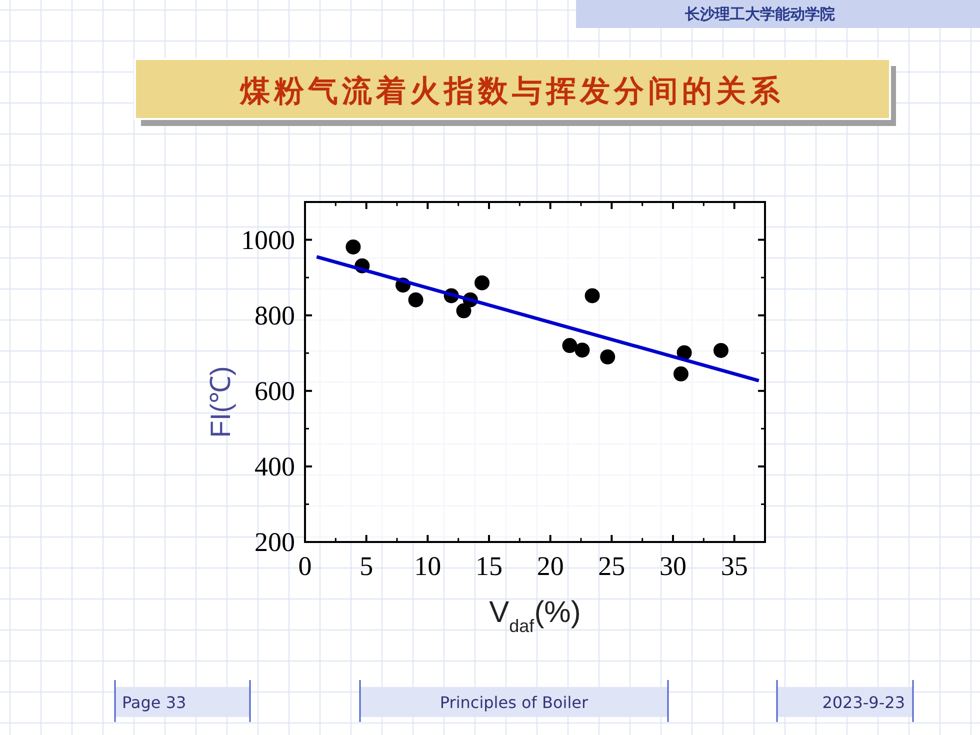 This screenshot has height=735, width=980. I want to click on y-tick-label: 200, so click(274, 542).